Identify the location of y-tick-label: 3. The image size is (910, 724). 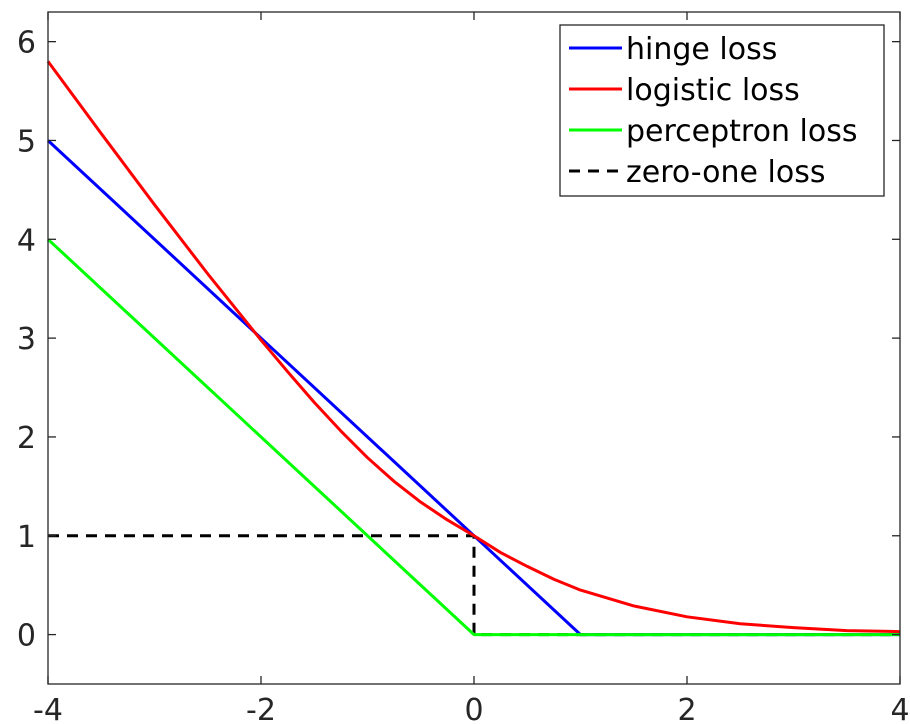
(26, 339).